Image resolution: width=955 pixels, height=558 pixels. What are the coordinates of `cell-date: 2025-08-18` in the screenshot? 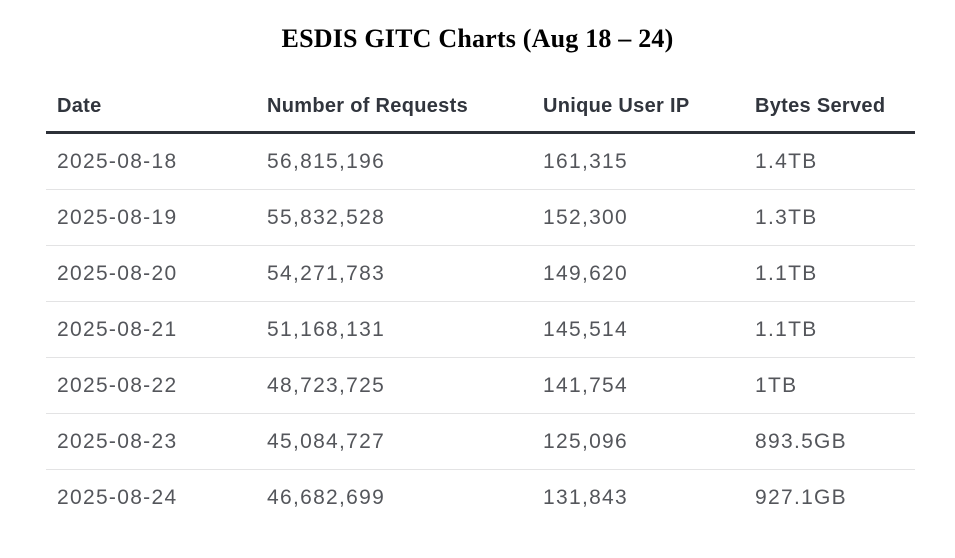 It's located at (156, 161).